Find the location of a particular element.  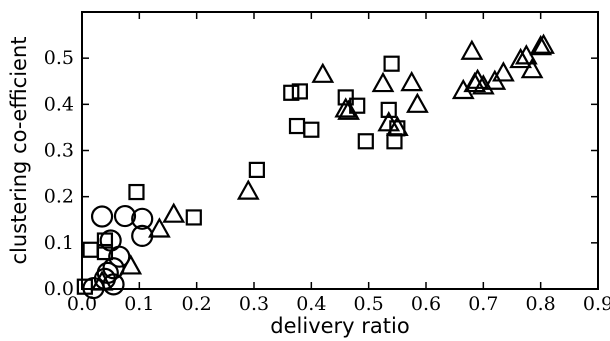

y-tick-label: 0.5 is located at coordinates (59, 58).